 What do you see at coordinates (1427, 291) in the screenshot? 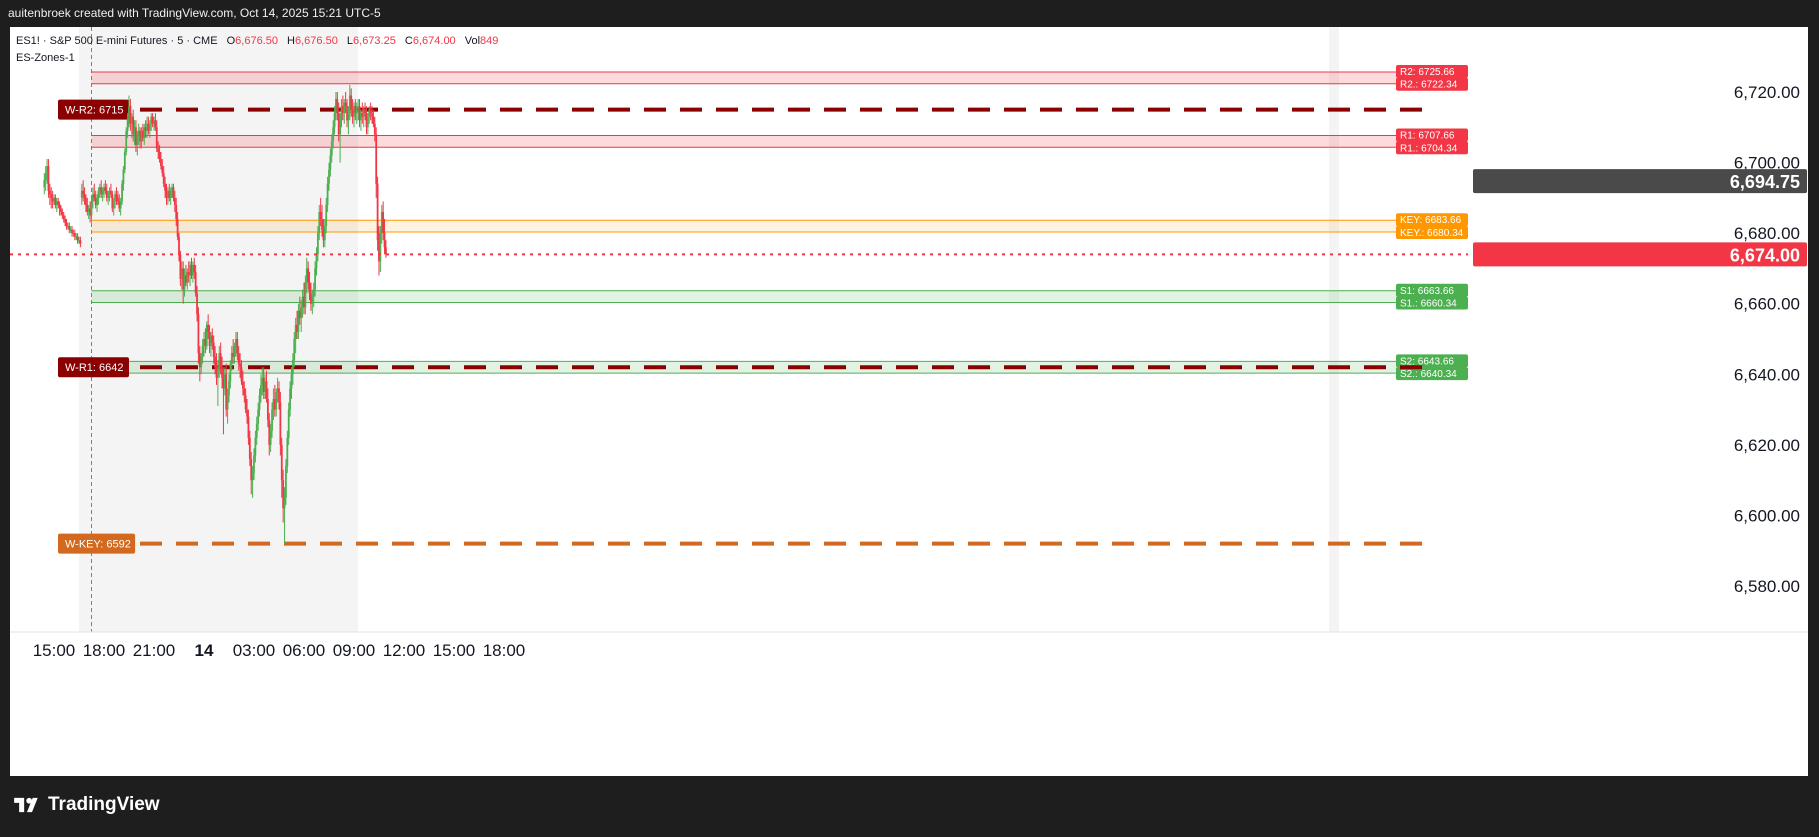
I see `zone-s1-label: S1: 6663.66` at bounding box center [1427, 291].